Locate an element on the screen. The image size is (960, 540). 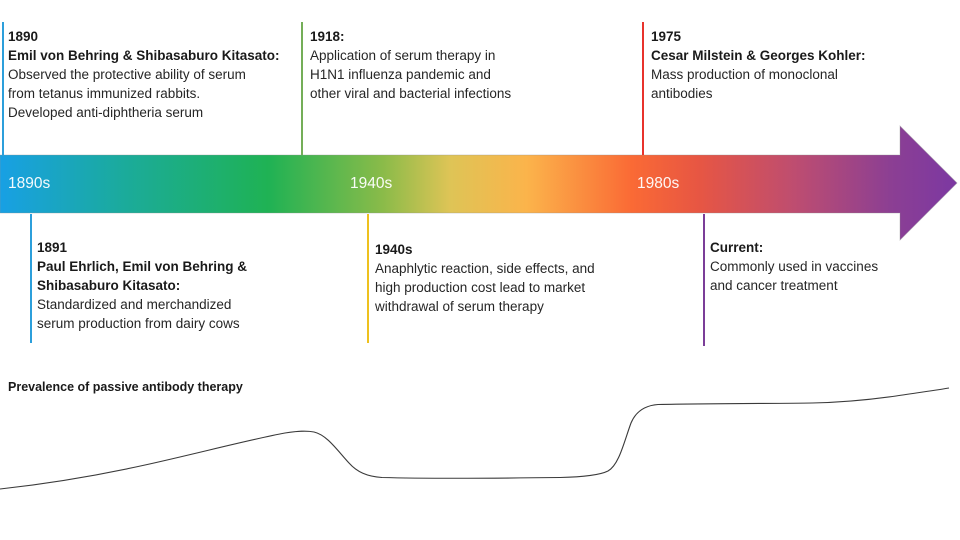
connector-current is located at coordinates (704, 280).